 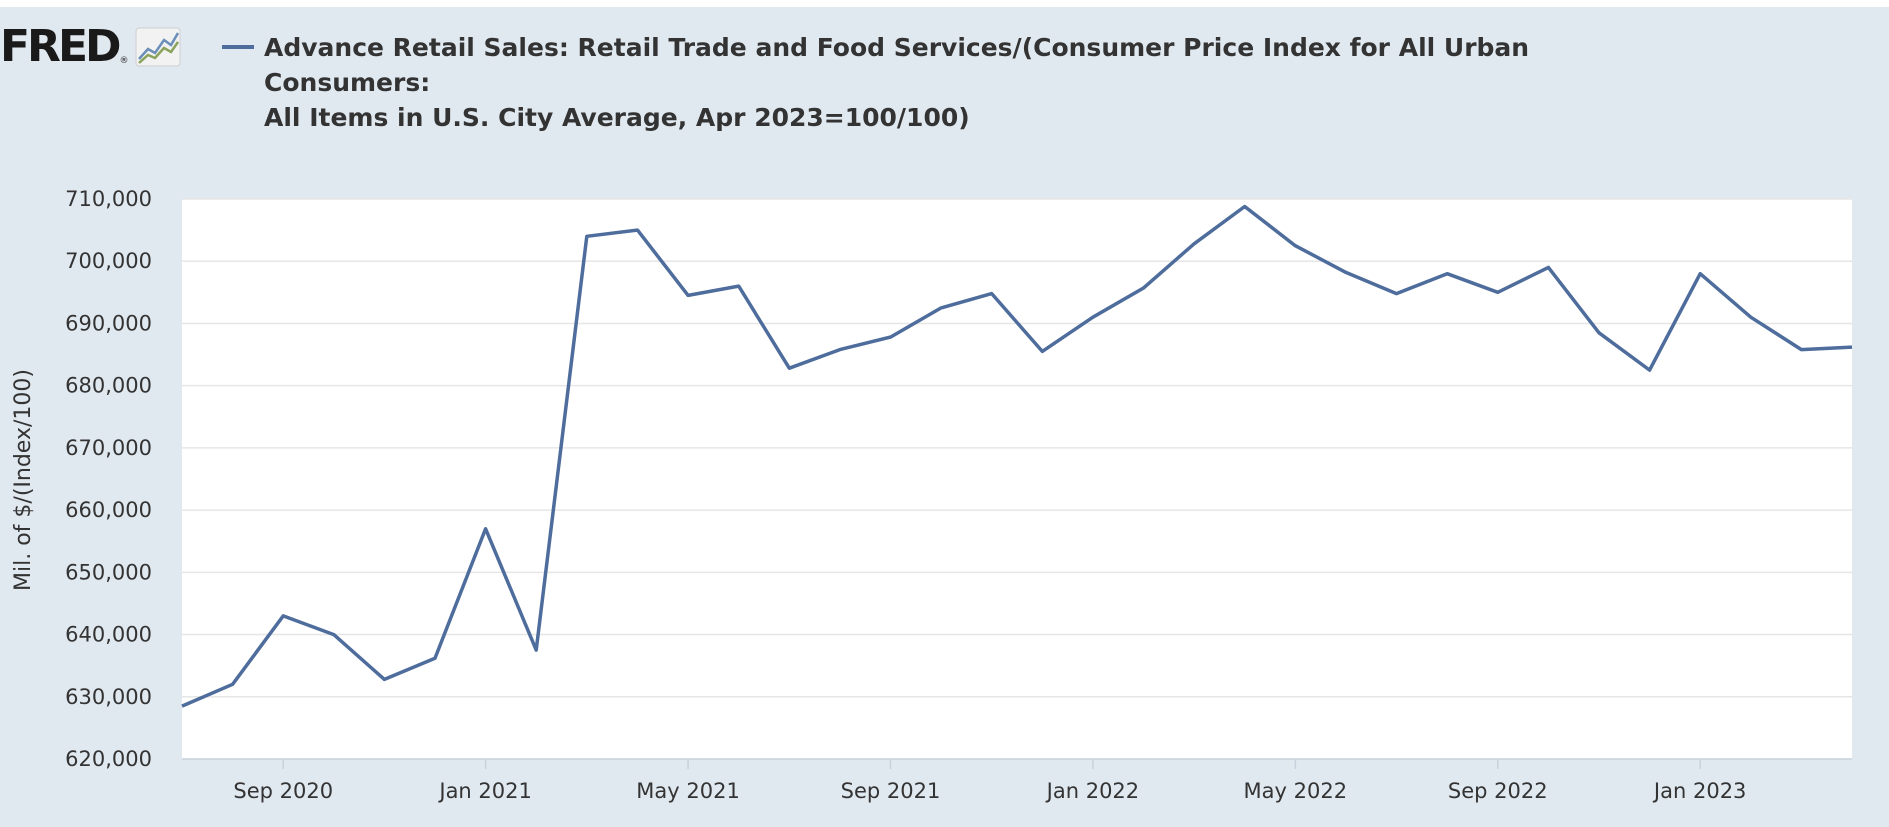 I want to click on y-tick-label: 700,000, so click(x=108, y=261).